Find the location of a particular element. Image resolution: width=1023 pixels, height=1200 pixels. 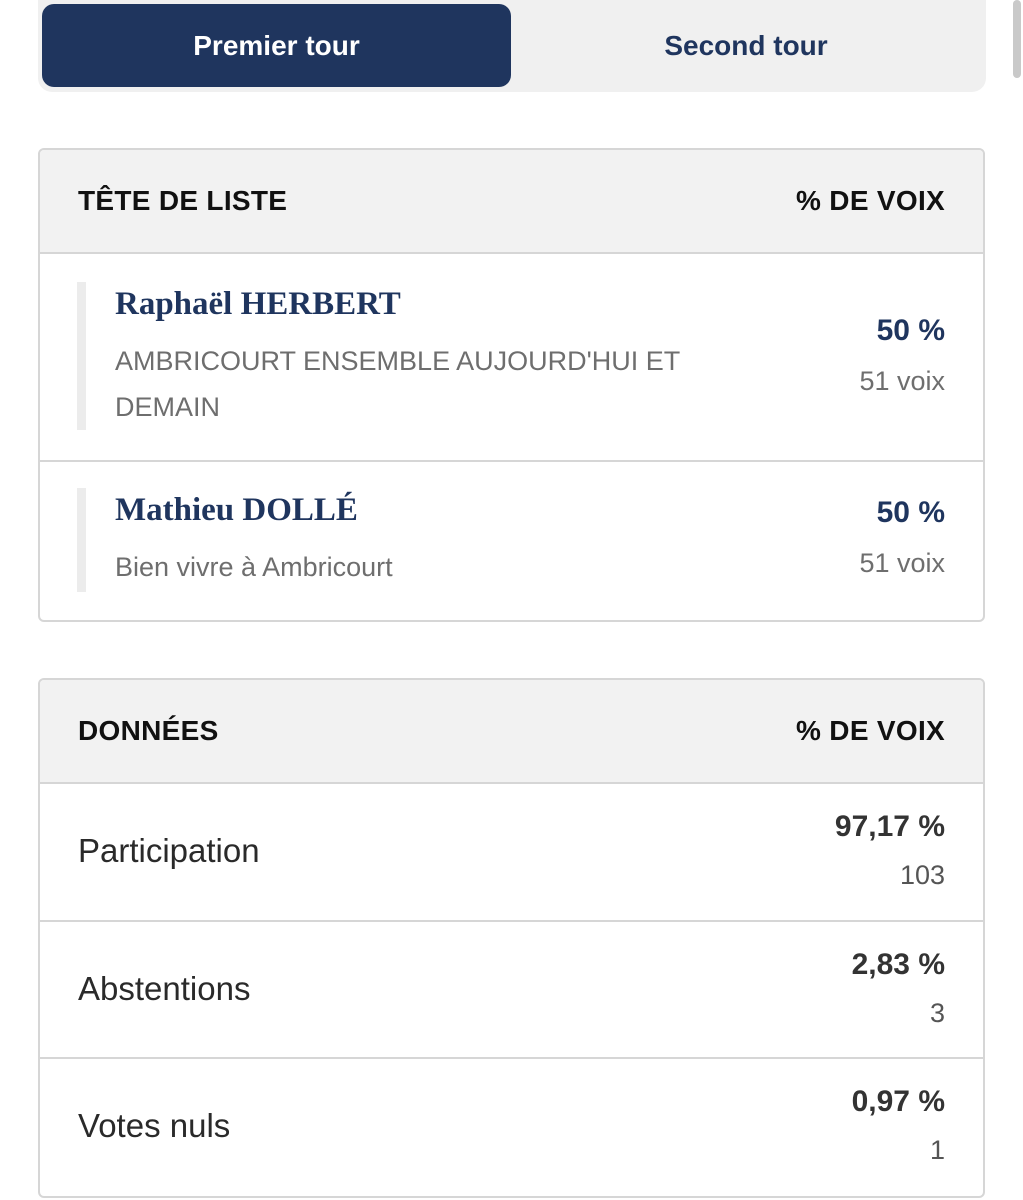

data-row-votes-nuls: Votes nuls 0,97 % 1 is located at coordinates (511, 1127).